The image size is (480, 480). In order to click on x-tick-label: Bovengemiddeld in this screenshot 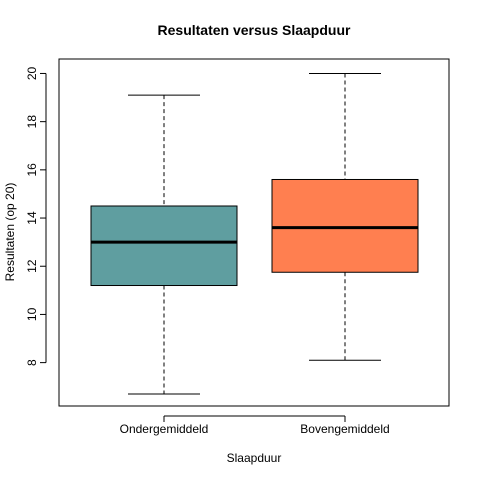, I will do `click(344, 429)`.